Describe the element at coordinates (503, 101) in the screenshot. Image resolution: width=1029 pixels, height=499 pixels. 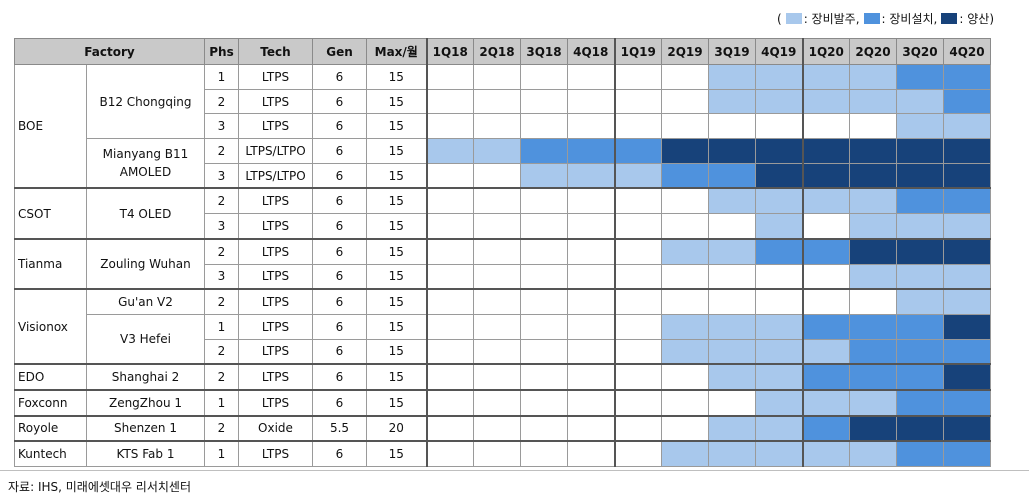
I see `table-row: 2 LTPS 6 15` at that location.